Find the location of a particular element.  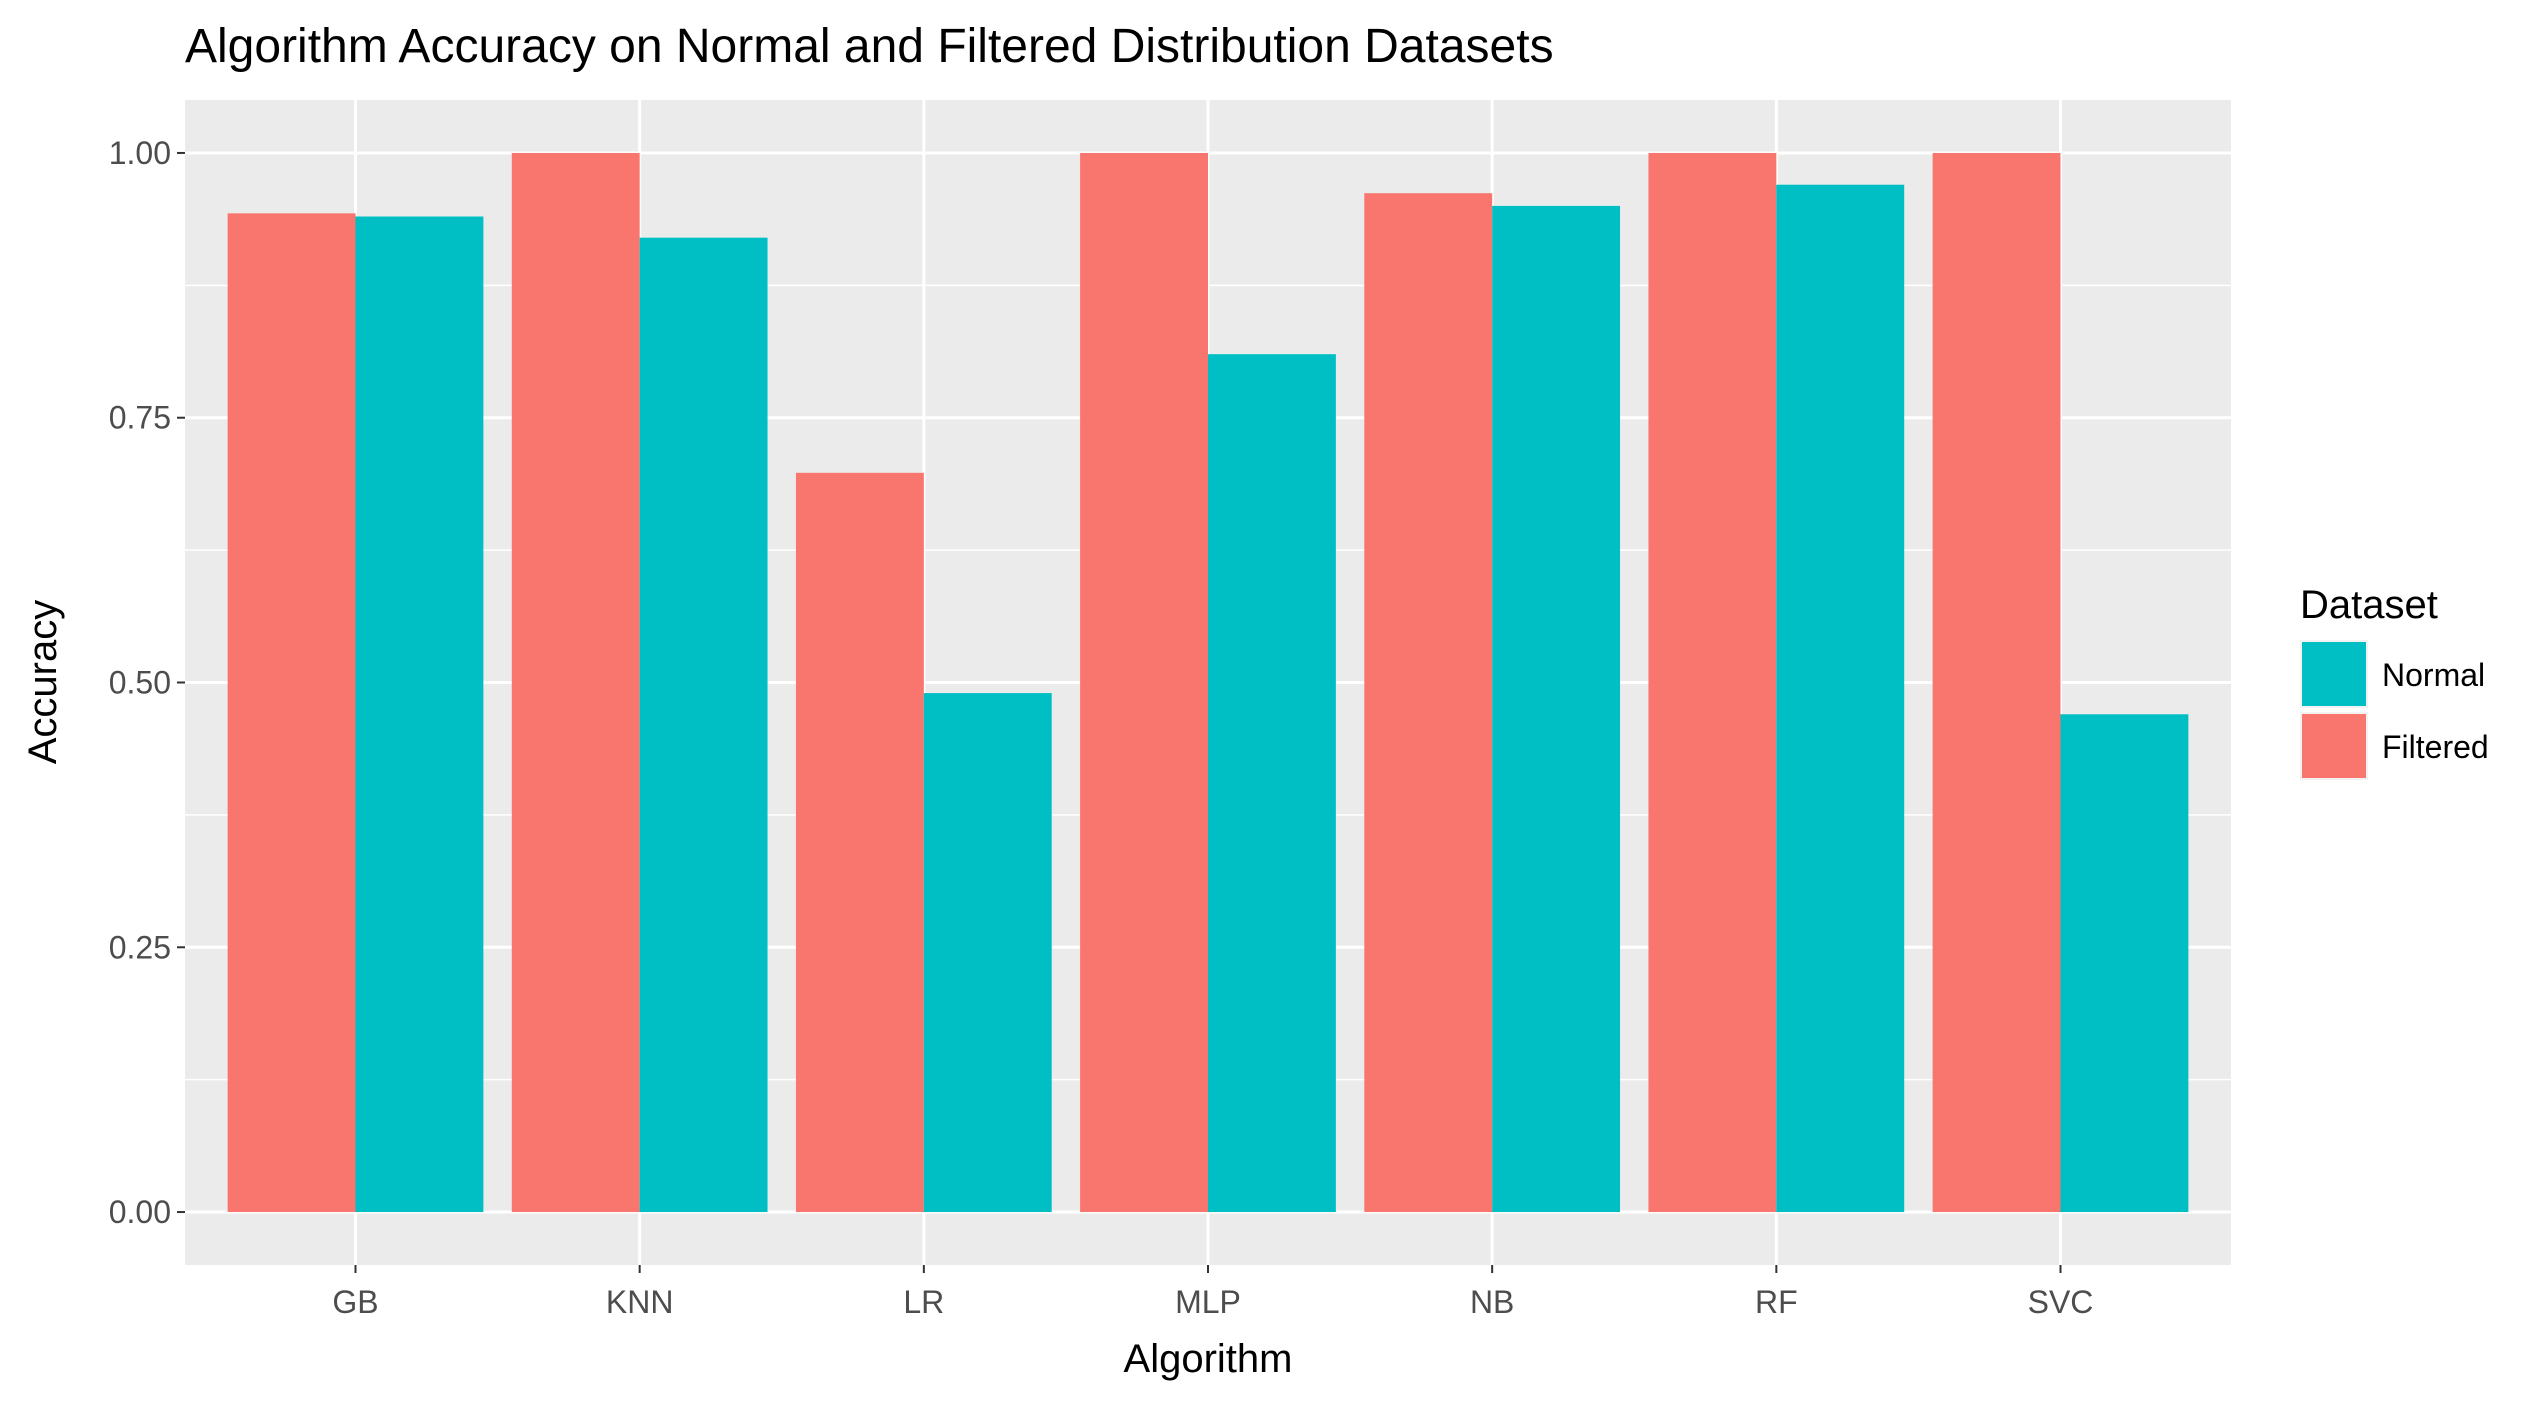

legend-title: Dataset is located at coordinates (2369, 605).